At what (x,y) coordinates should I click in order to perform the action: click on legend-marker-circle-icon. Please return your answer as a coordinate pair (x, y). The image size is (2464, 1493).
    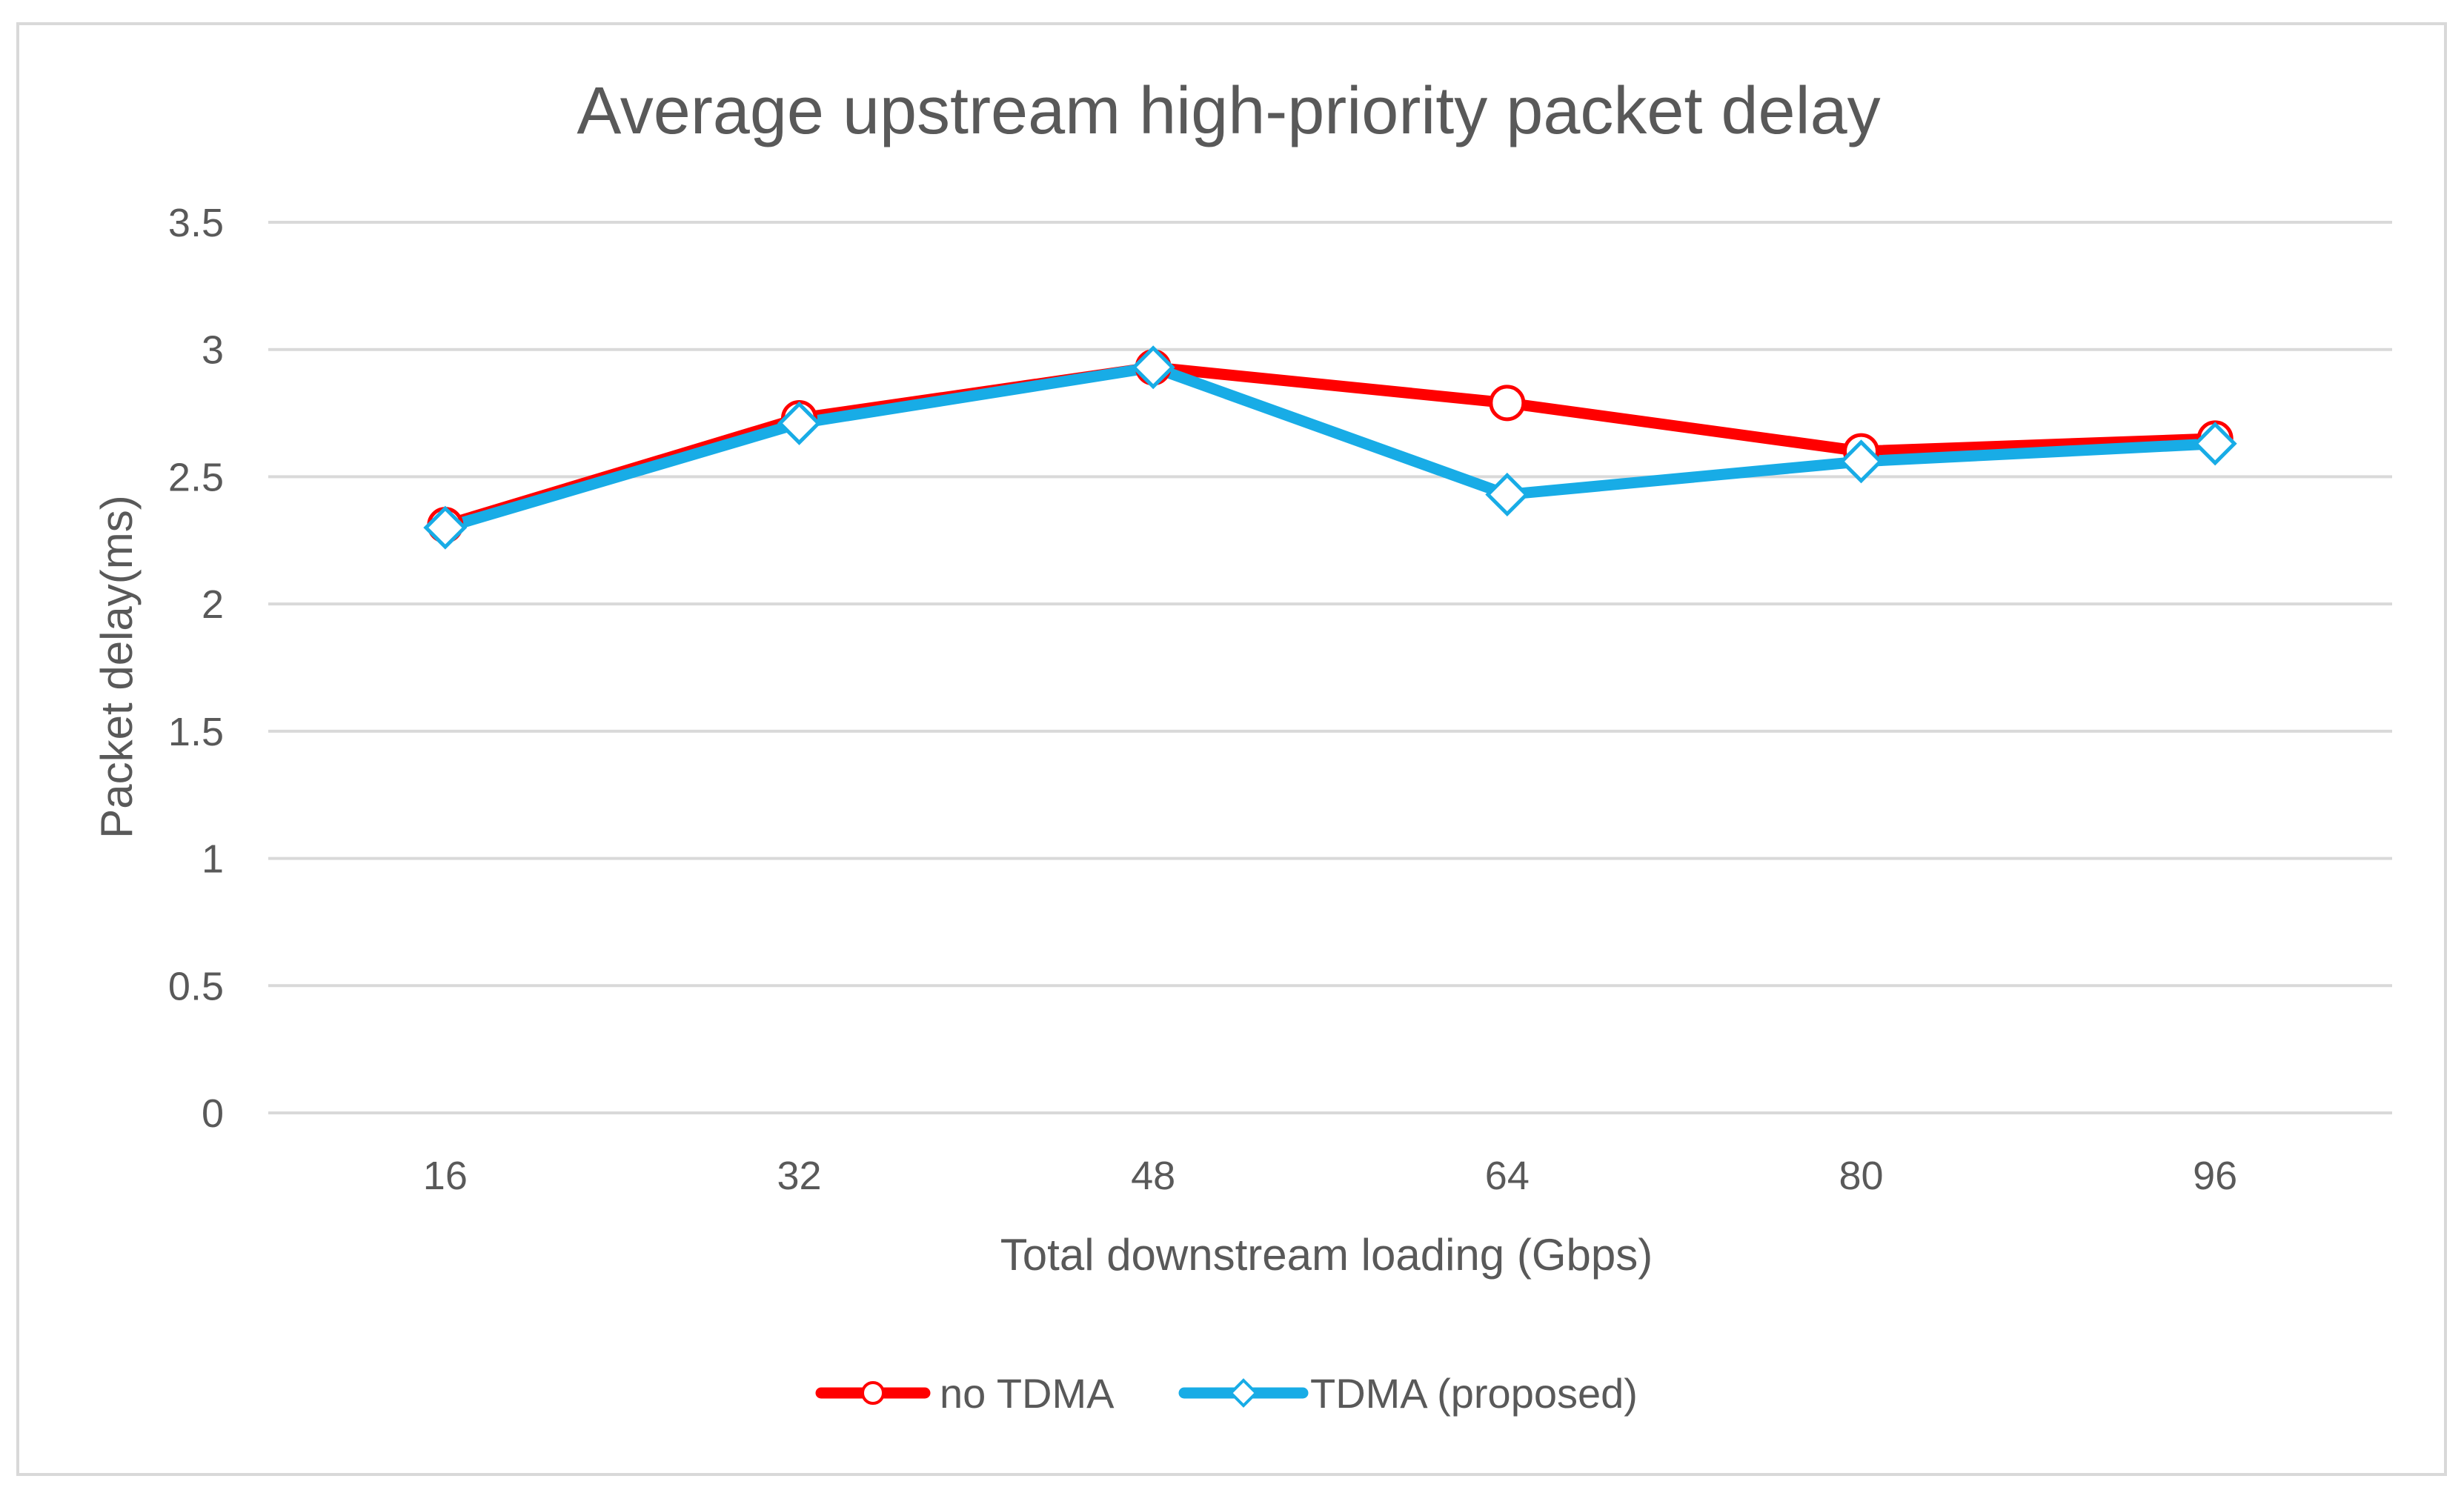
    Looking at the image, I should click on (873, 1393).